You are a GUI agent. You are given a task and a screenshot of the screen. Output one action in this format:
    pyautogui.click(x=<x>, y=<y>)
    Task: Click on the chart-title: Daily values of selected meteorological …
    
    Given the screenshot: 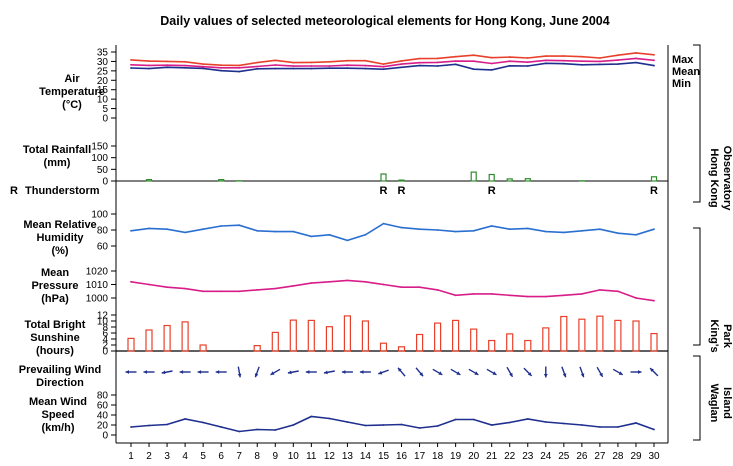 What is the action you would take?
    pyautogui.click(x=384, y=21)
    